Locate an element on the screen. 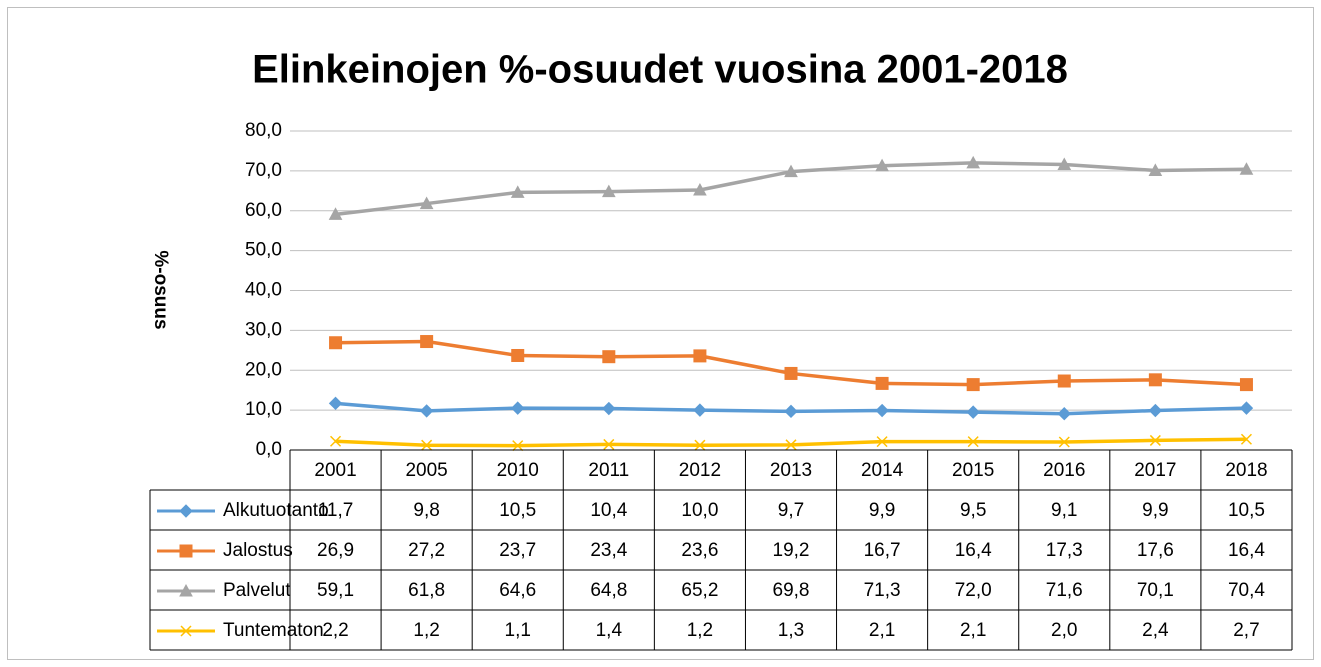 This screenshot has width=1321, height=667. x-tick-label: 2005 is located at coordinates (426, 470).